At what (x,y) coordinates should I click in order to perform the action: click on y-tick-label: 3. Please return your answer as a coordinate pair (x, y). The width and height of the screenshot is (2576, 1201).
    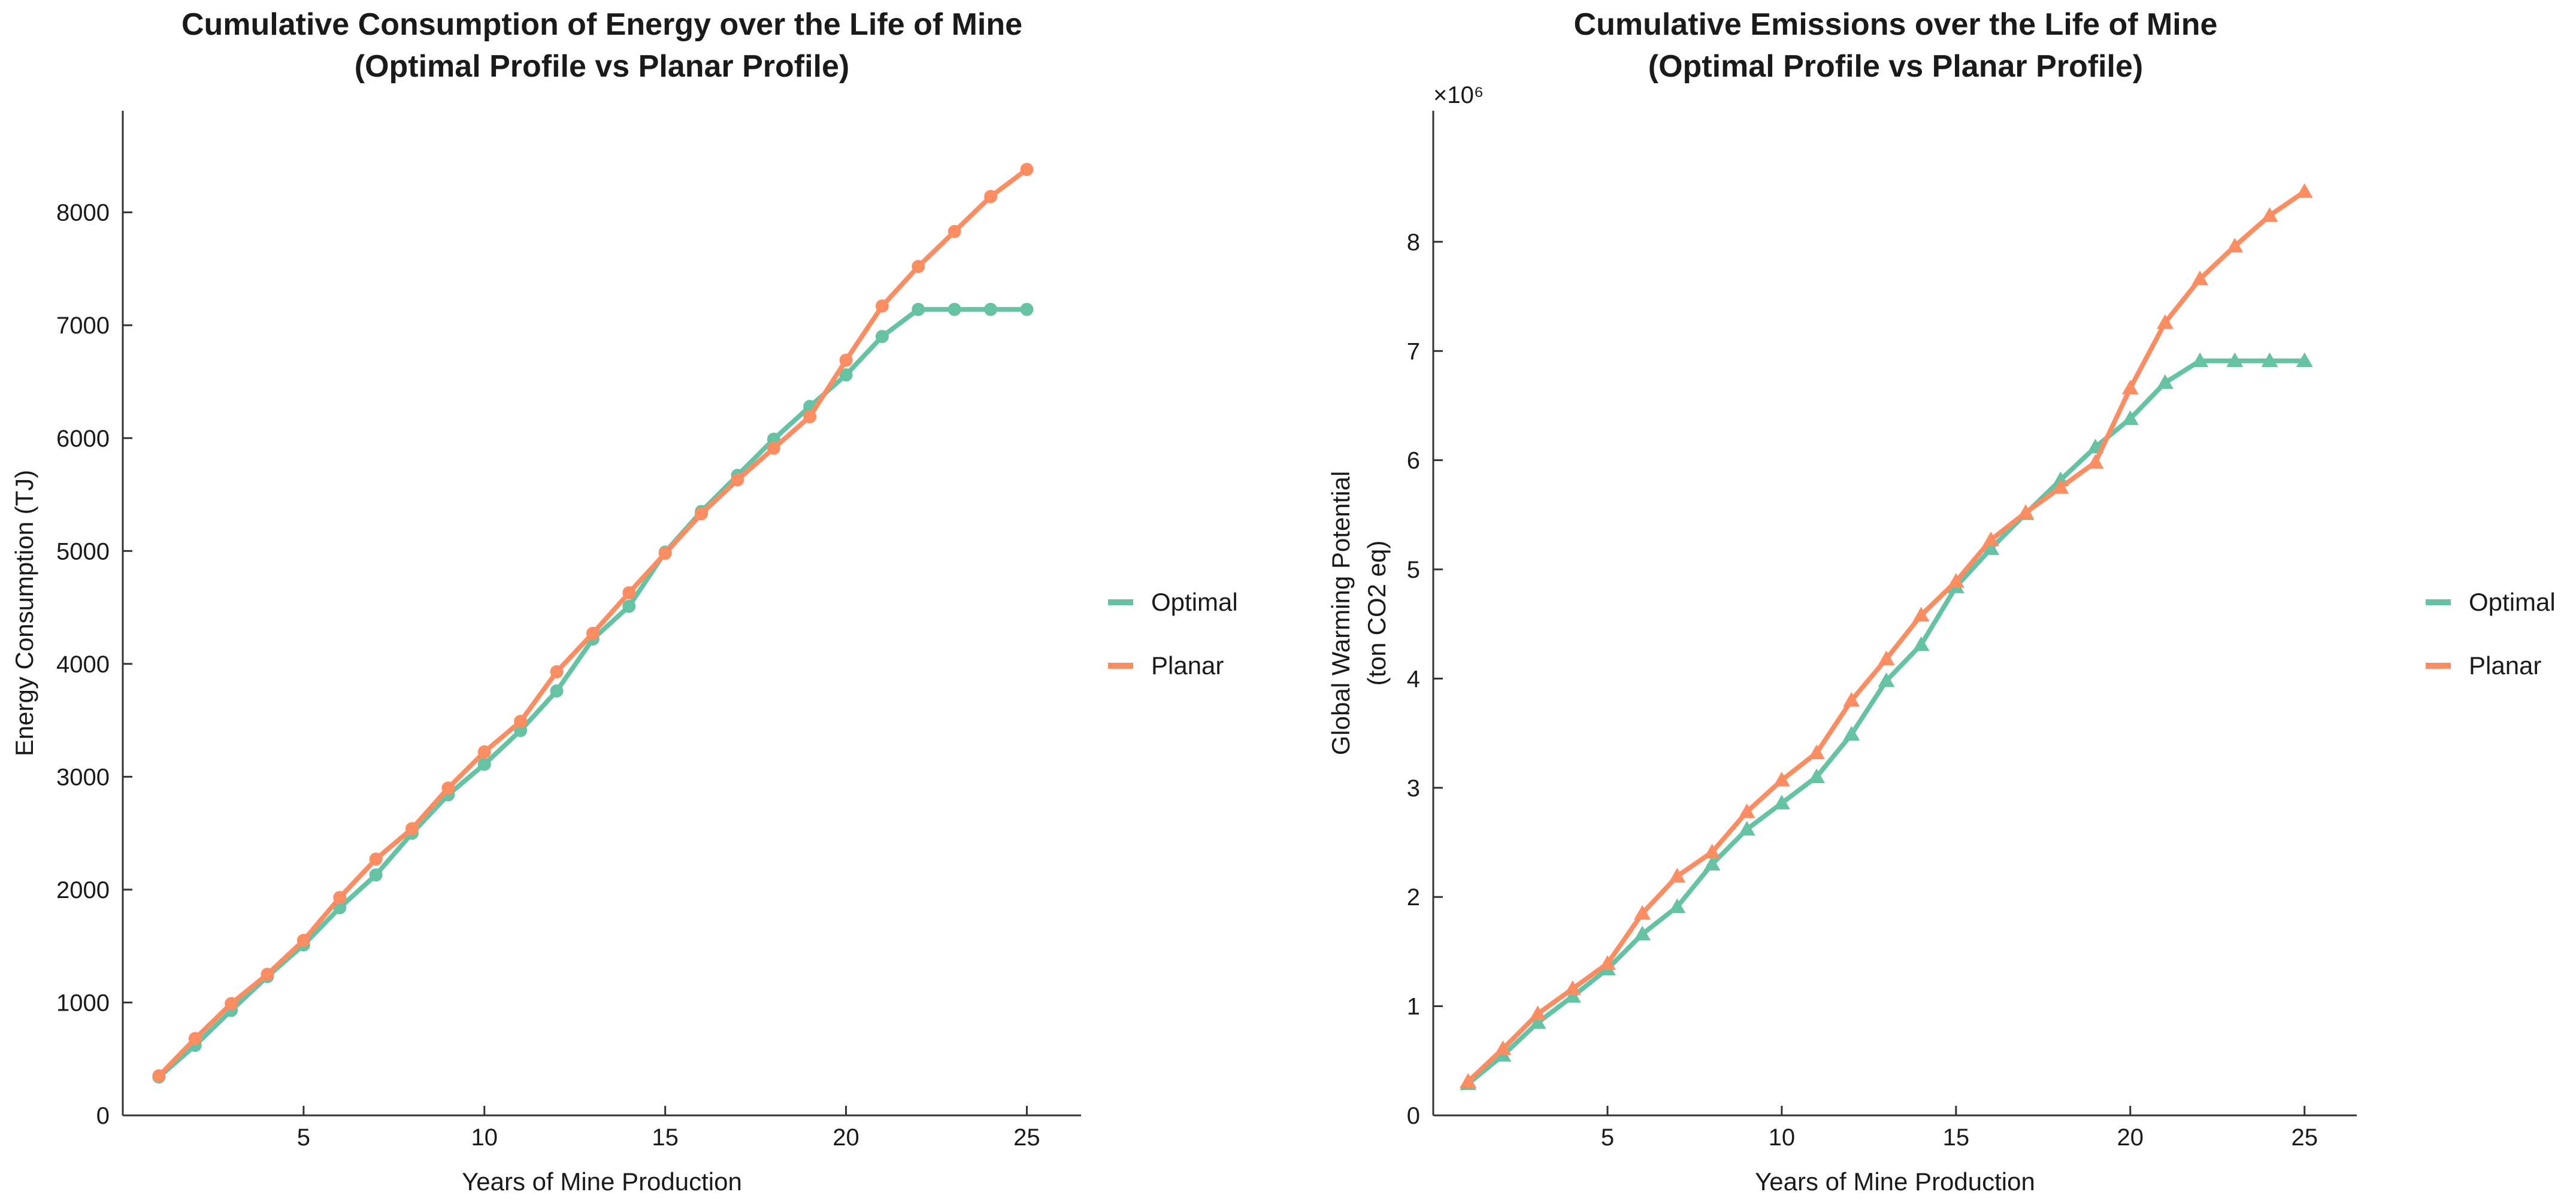
    Looking at the image, I should click on (1413, 788).